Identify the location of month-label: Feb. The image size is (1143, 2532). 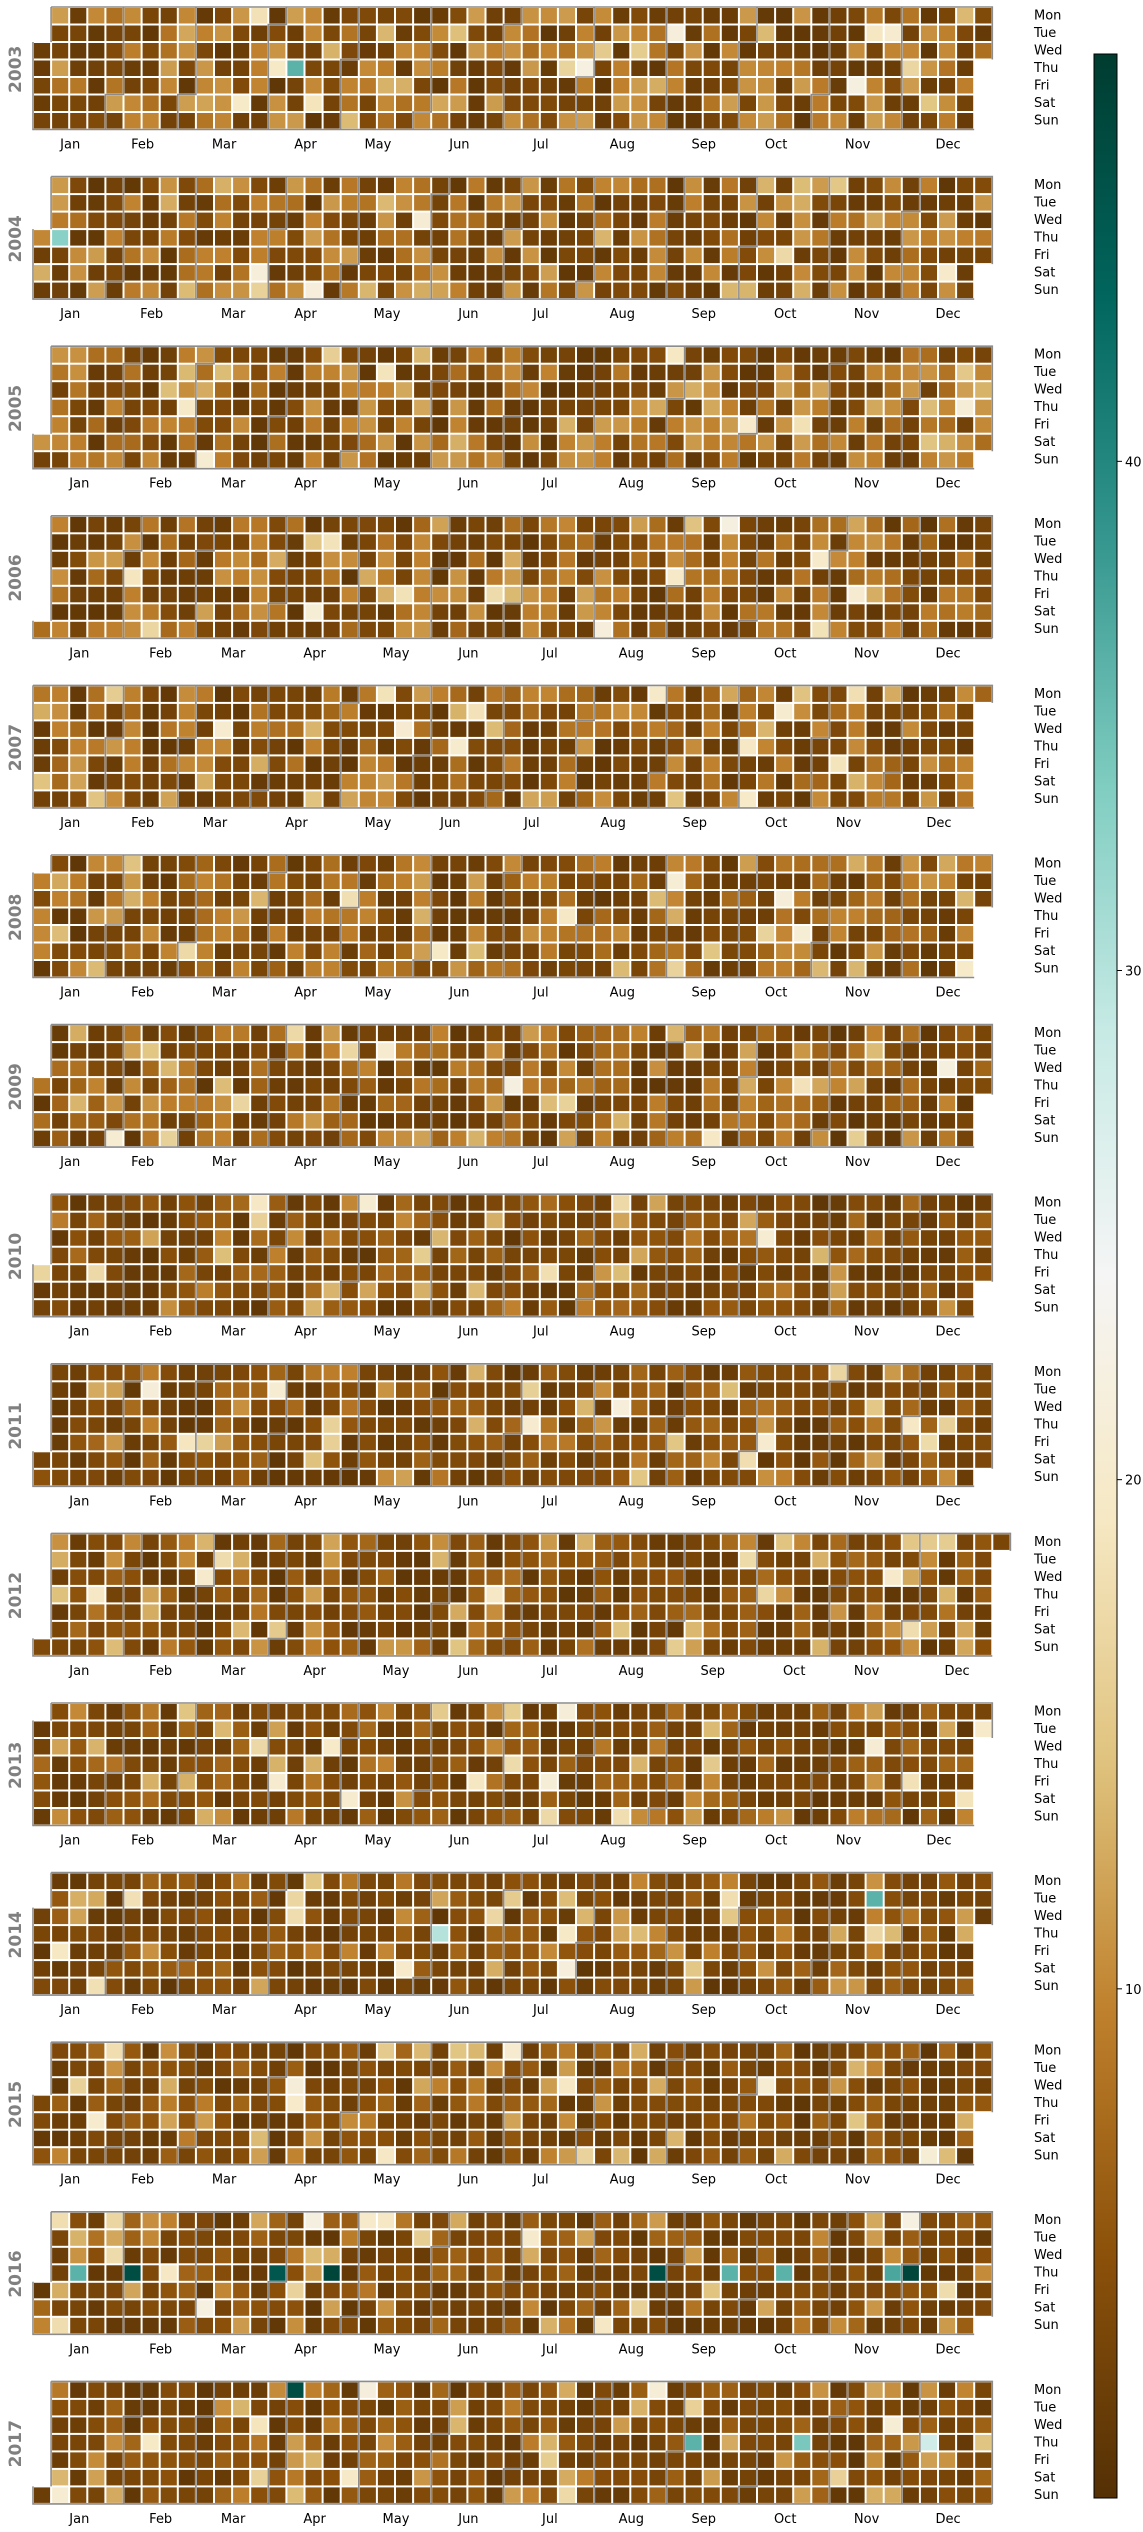
(142, 1162).